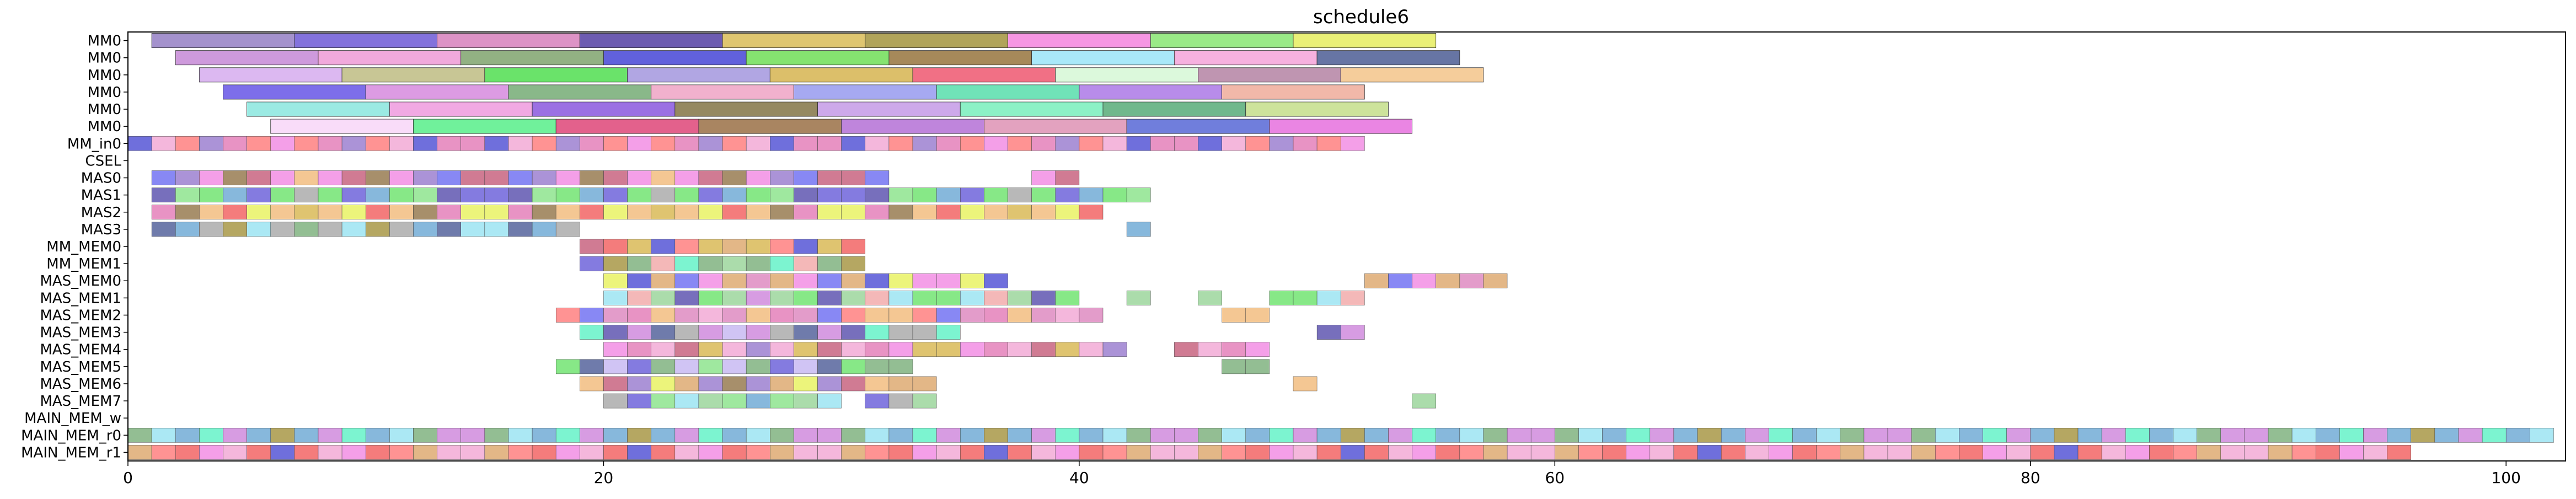  What do you see at coordinates (104, 75) in the screenshot?
I see `y-tick-label-2: MM0` at bounding box center [104, 75].